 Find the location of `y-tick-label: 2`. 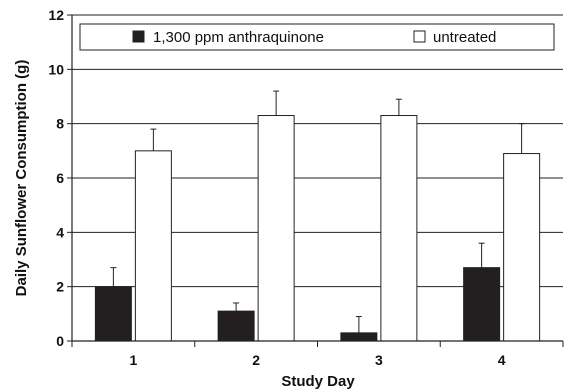

y-tick-label: 2 is located at coordinates (60, 287).